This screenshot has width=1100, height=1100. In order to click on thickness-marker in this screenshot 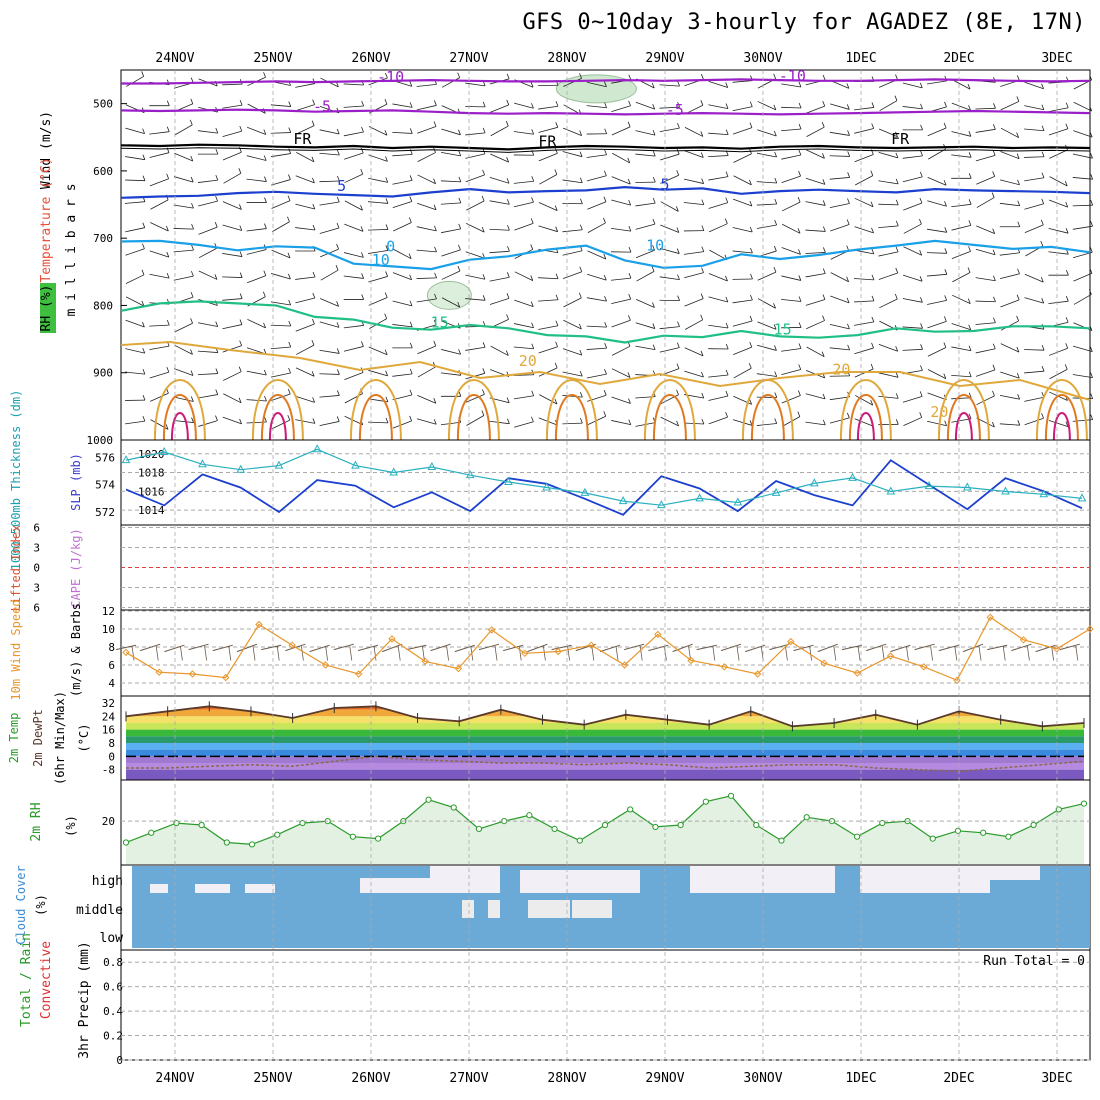, I will do `click(241, 468)`.